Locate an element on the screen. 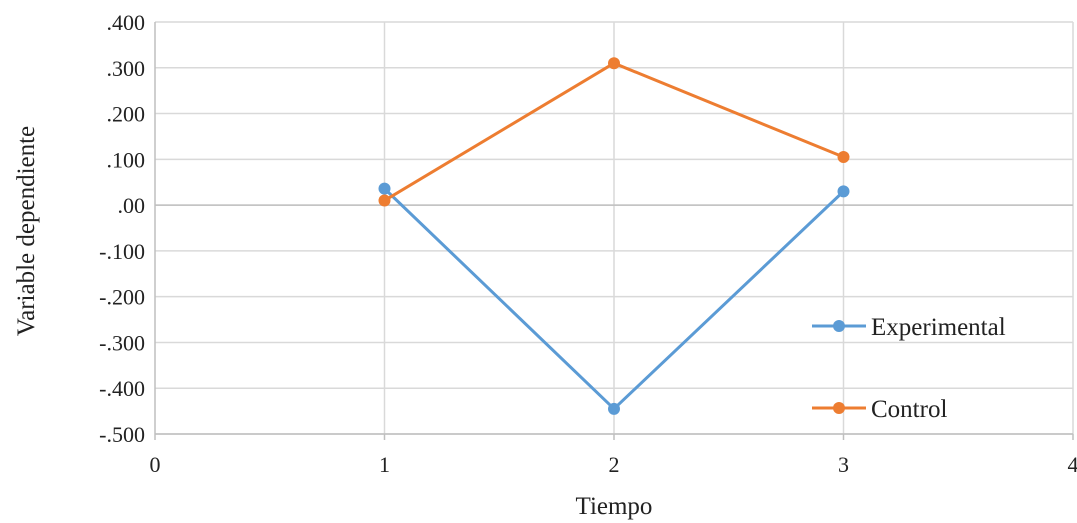  x-tick-label: 2 is located at coordinates (614, 464).